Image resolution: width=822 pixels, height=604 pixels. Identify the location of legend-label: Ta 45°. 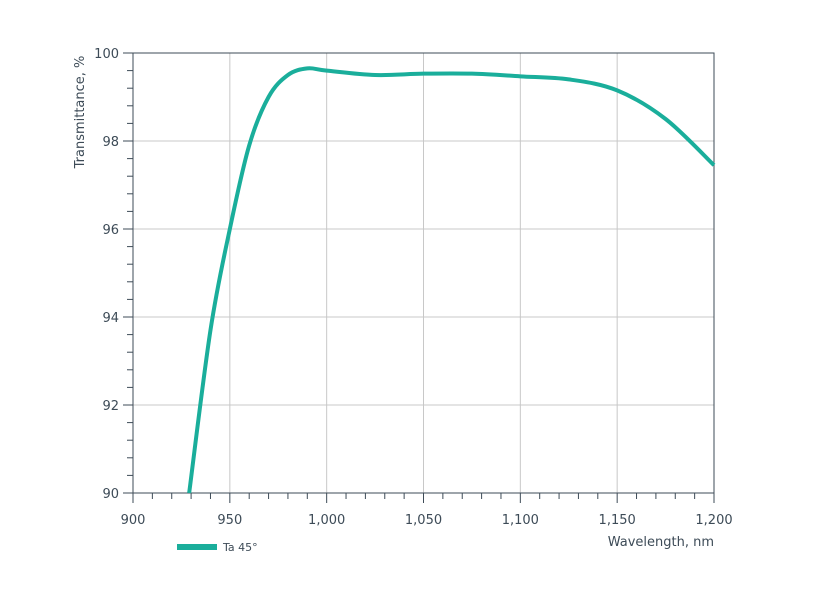
(240, 547).